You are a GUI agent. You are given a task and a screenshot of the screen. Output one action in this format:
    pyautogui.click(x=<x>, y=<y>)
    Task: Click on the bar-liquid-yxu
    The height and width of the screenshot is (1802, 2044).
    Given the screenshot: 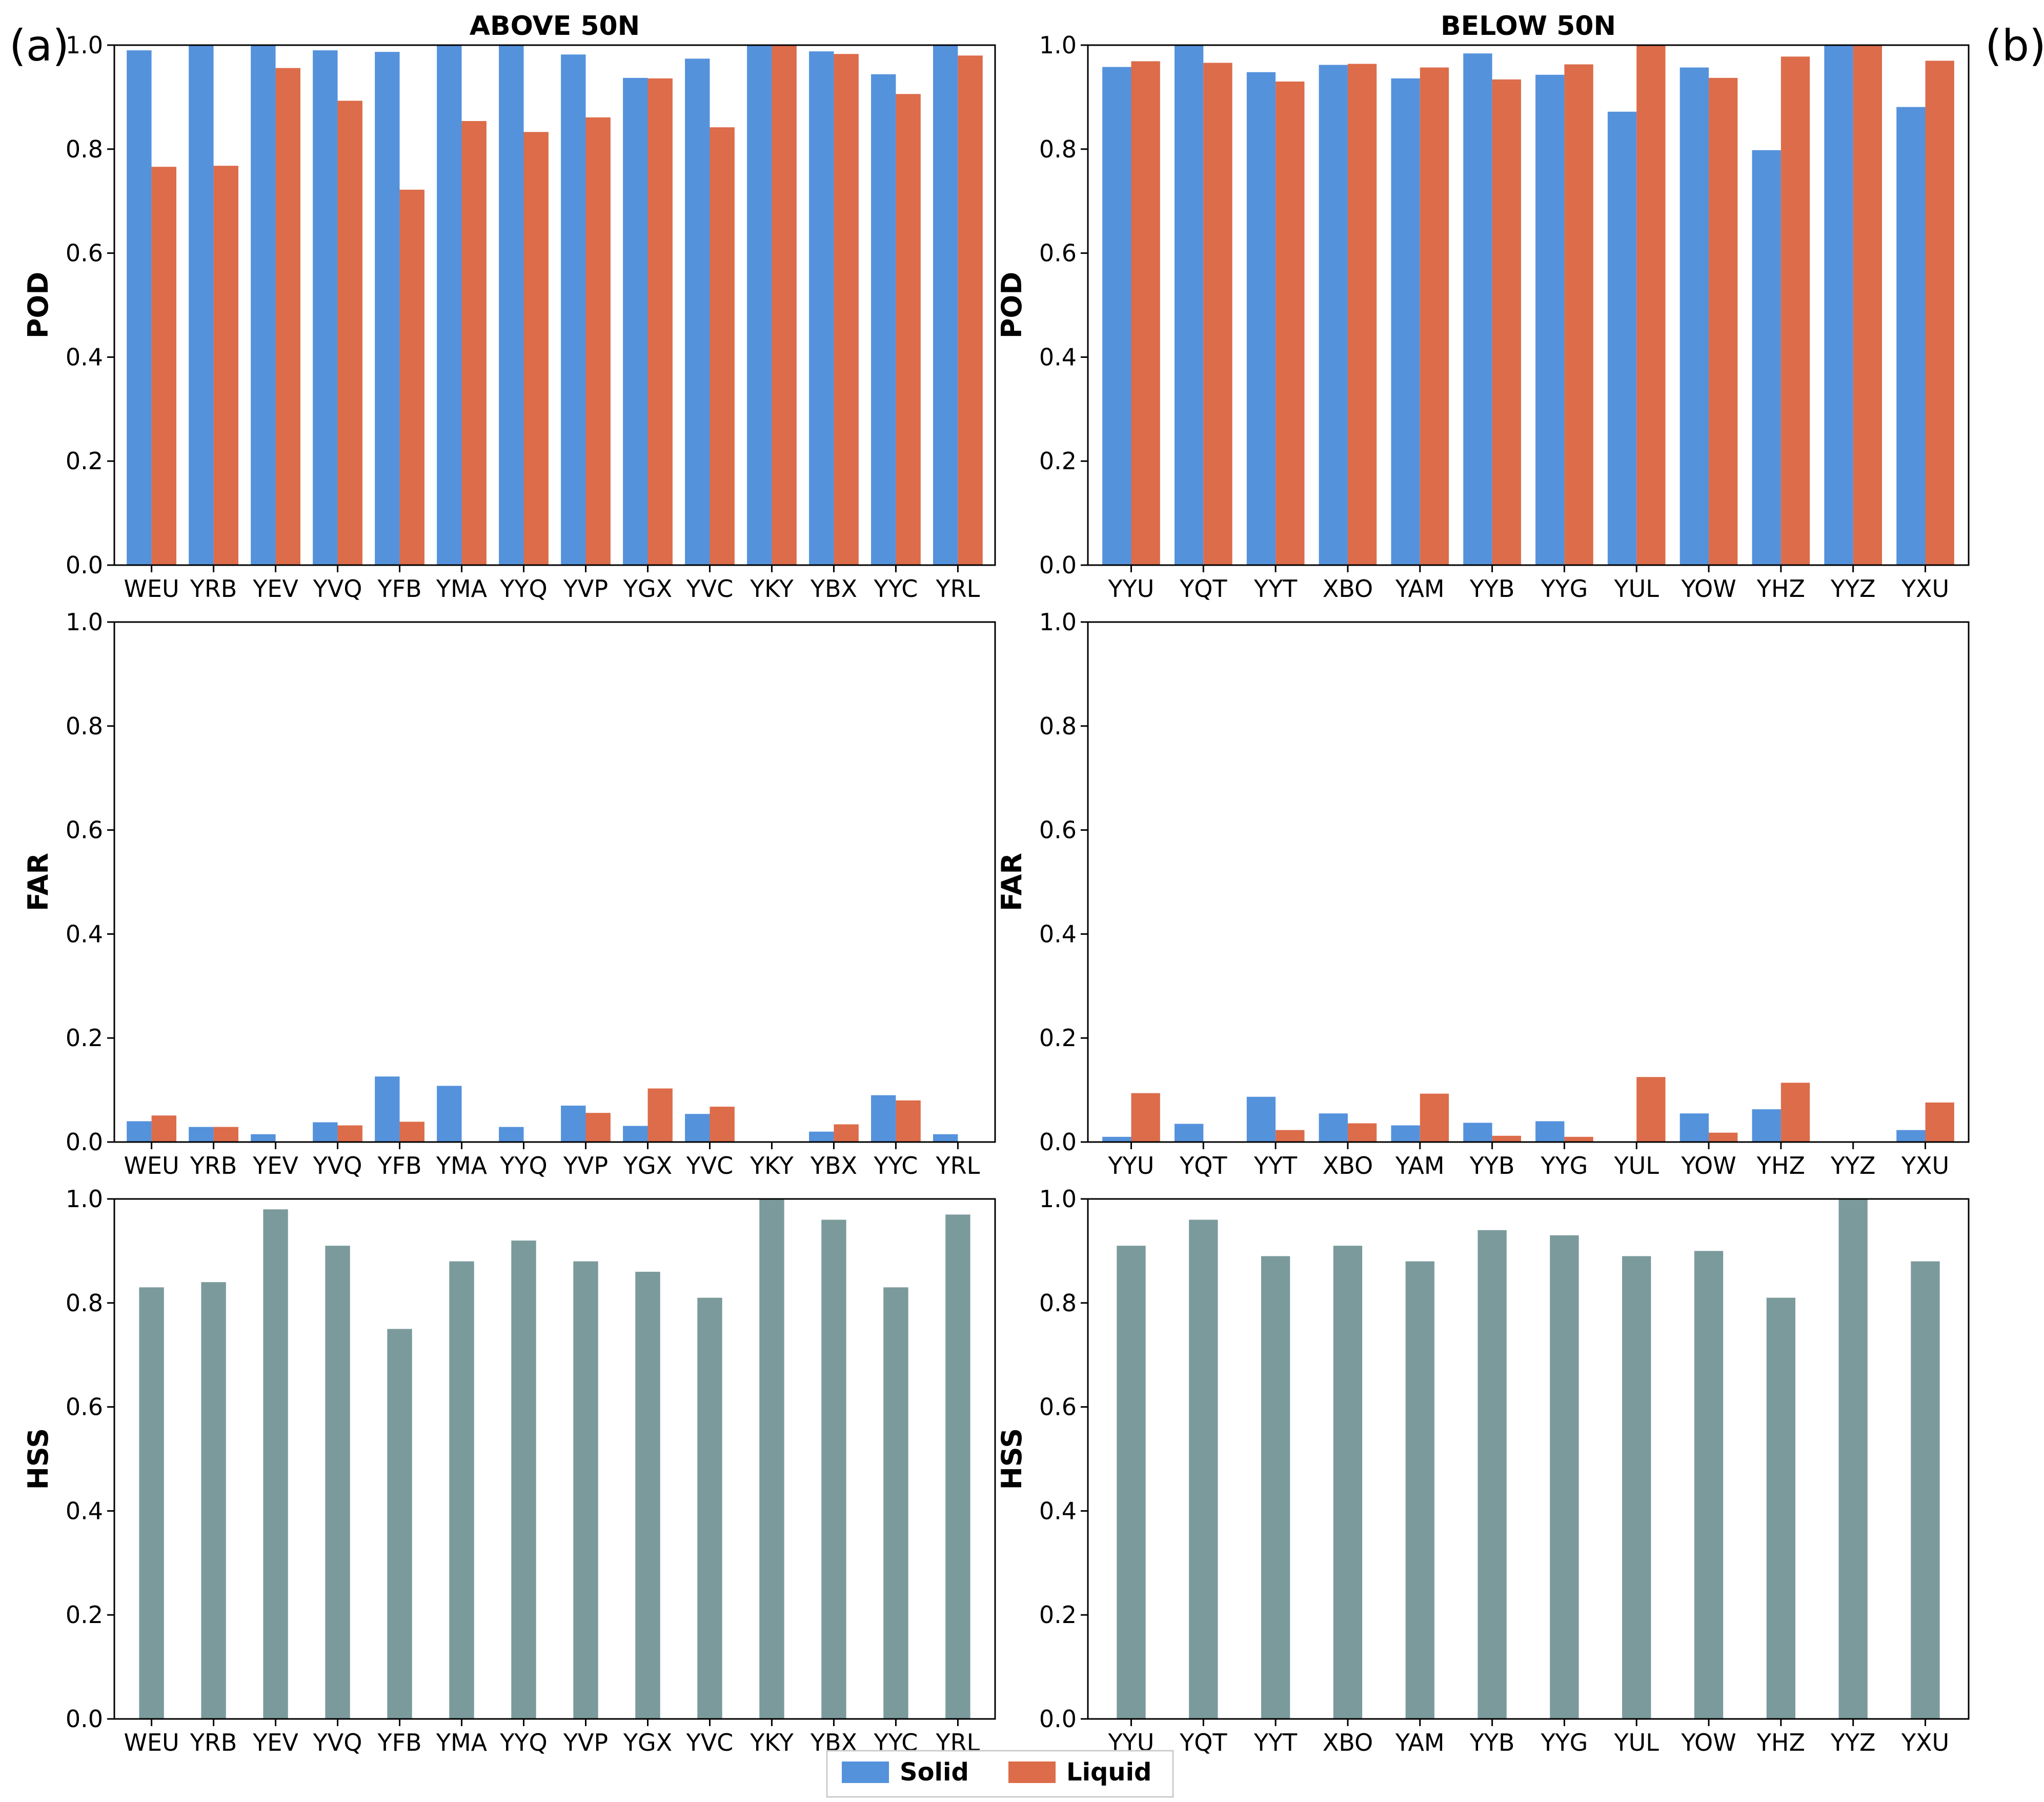 What is the action you would take?
    pyautogui.click(x=1940, y=314)
    